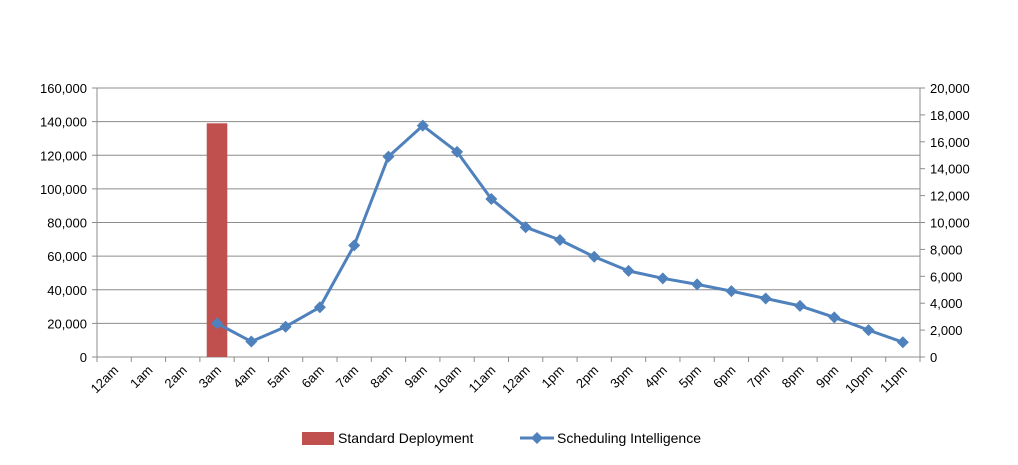  Describe the element at coordinates (758, 377) in the screenshot. I see `x-tick-label: 7pm` at that location.